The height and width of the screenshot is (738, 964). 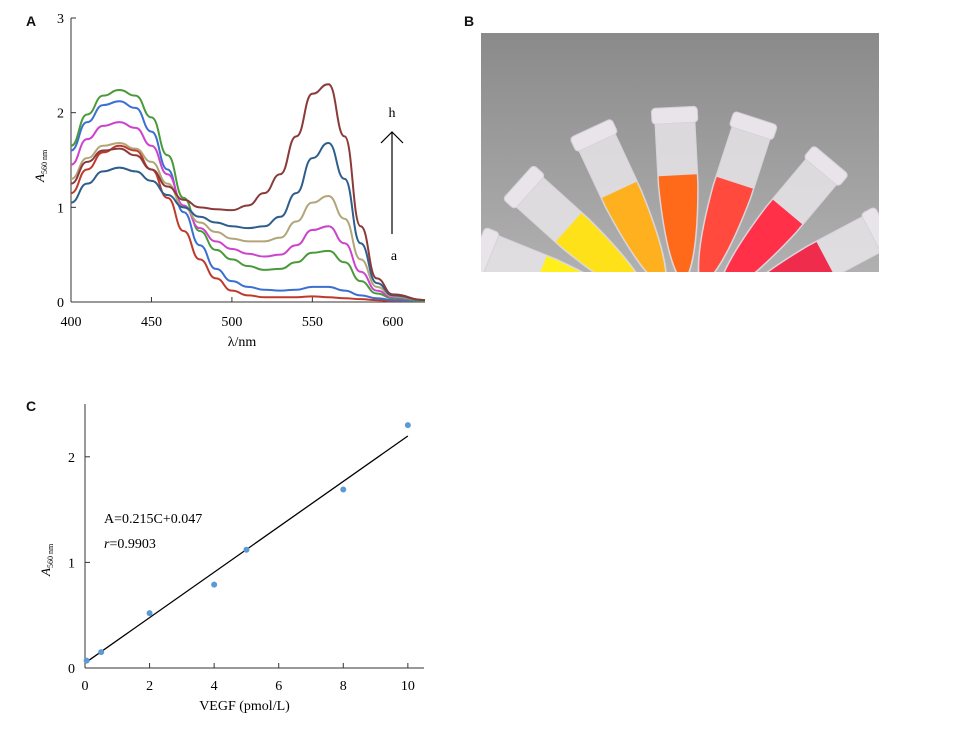 What do you see at coordinates (231, 322) in the screenshot?
I see `x-tick-label: 500` at bounding box center [231, 322].